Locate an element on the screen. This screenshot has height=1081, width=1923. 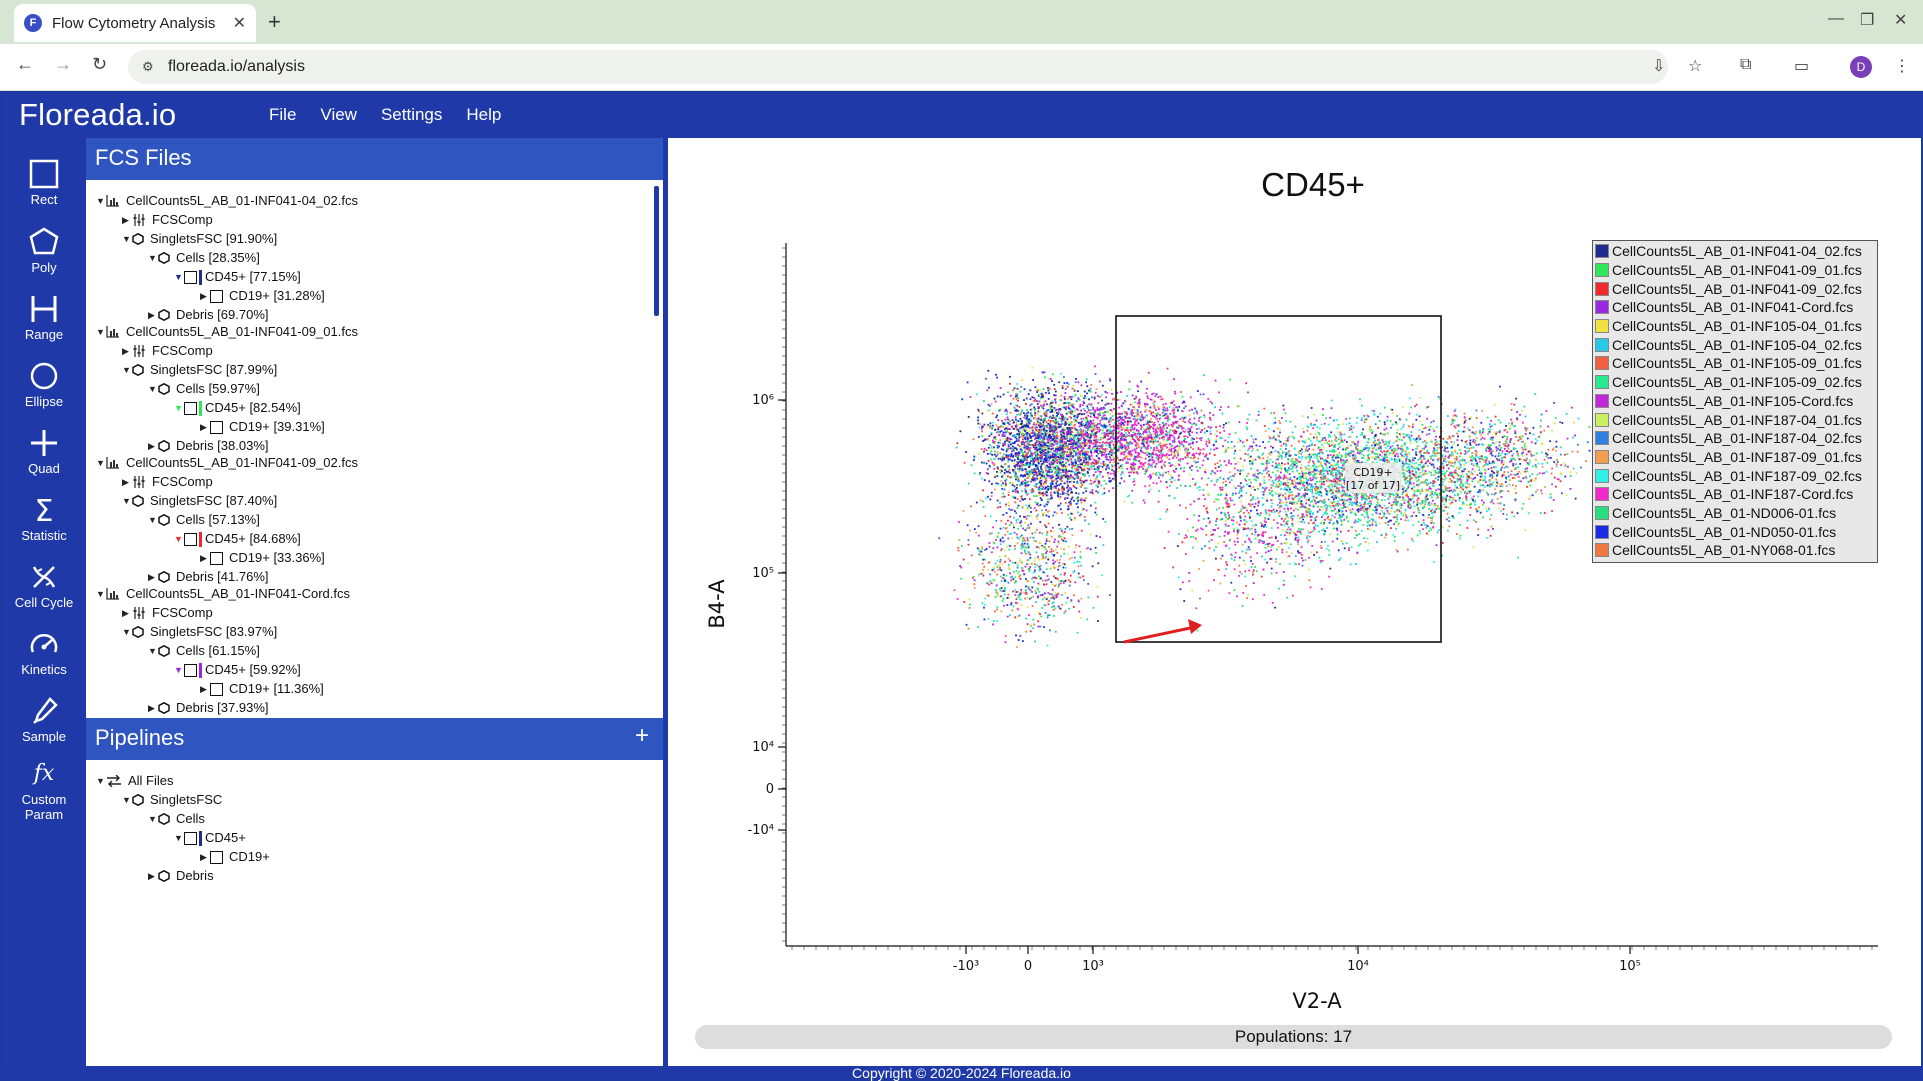
minimize-icon: — is located at coordinates (1836, 19).